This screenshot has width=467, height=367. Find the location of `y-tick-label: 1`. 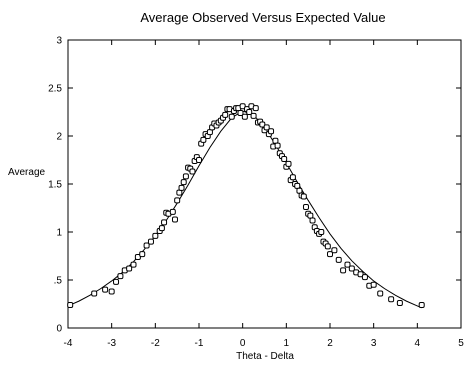

y-tick-label: 1 is located at coordinates (59, 233).